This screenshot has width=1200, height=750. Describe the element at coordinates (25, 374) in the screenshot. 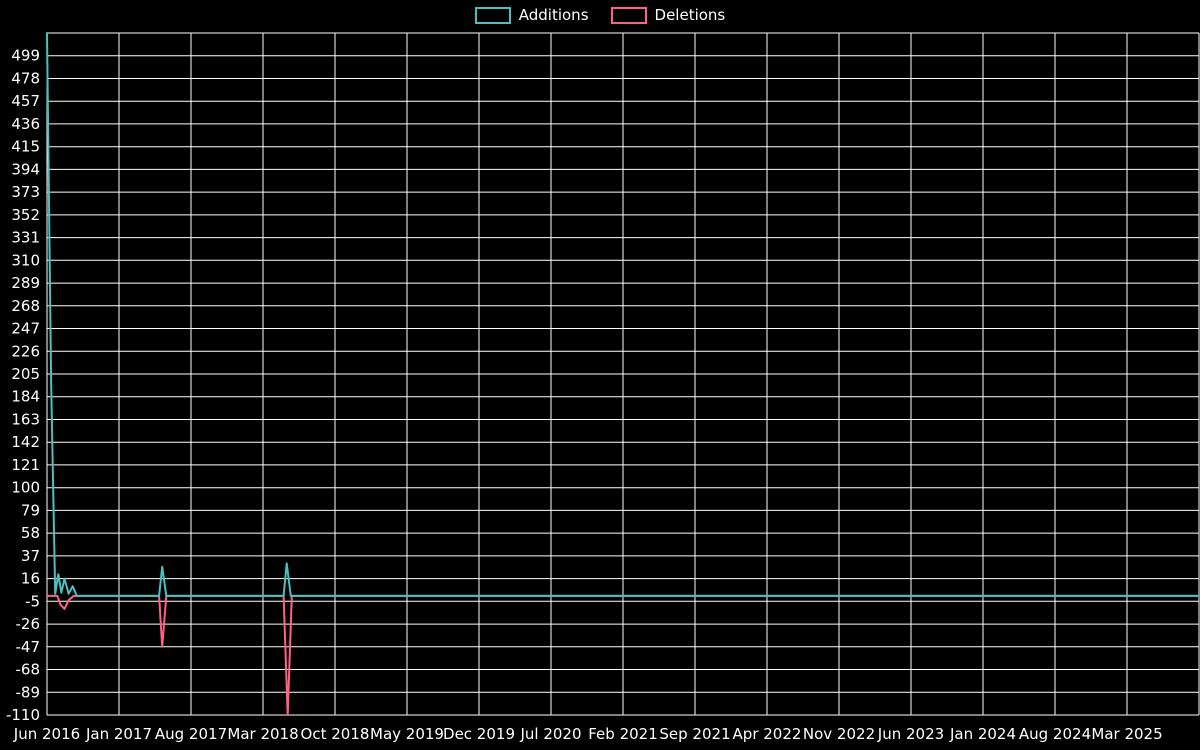

I see `y-tick-label: 205` at that location.